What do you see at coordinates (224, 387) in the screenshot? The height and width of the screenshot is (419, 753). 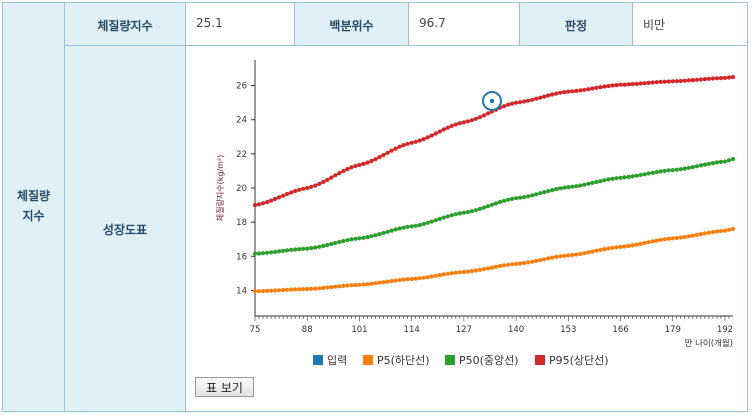 I see `view-table-button: 표 보기` at bounding box center [224, 387].